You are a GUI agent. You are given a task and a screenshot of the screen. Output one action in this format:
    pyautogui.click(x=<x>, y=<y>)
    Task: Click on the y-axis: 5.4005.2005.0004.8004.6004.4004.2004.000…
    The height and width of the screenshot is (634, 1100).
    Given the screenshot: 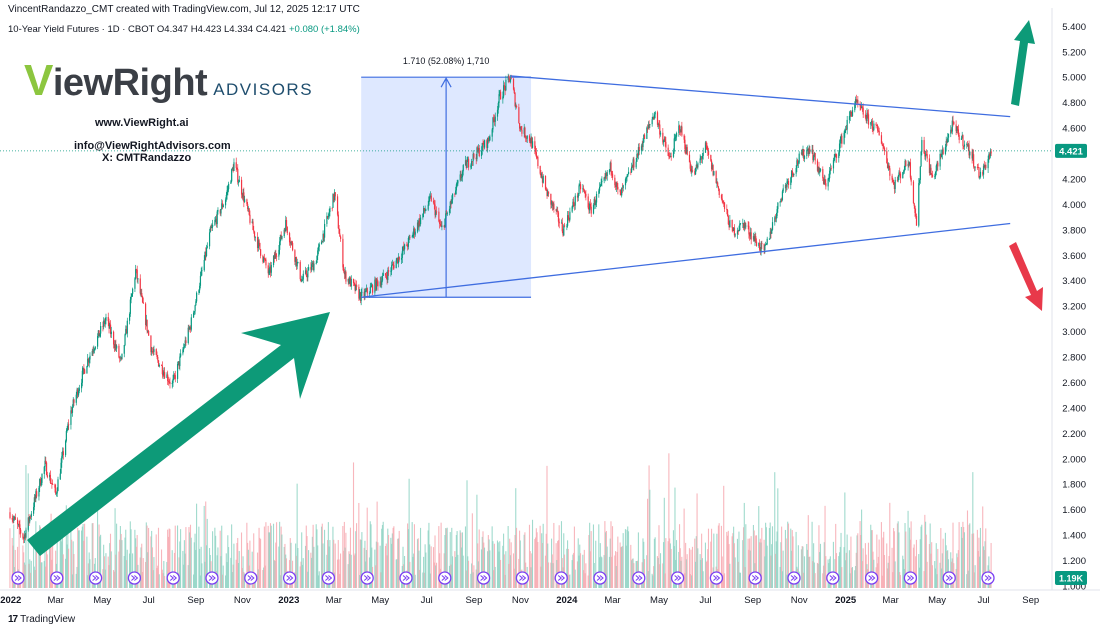 What is the action you would take?
    pyautogui.click(x=1068, y=300)
    